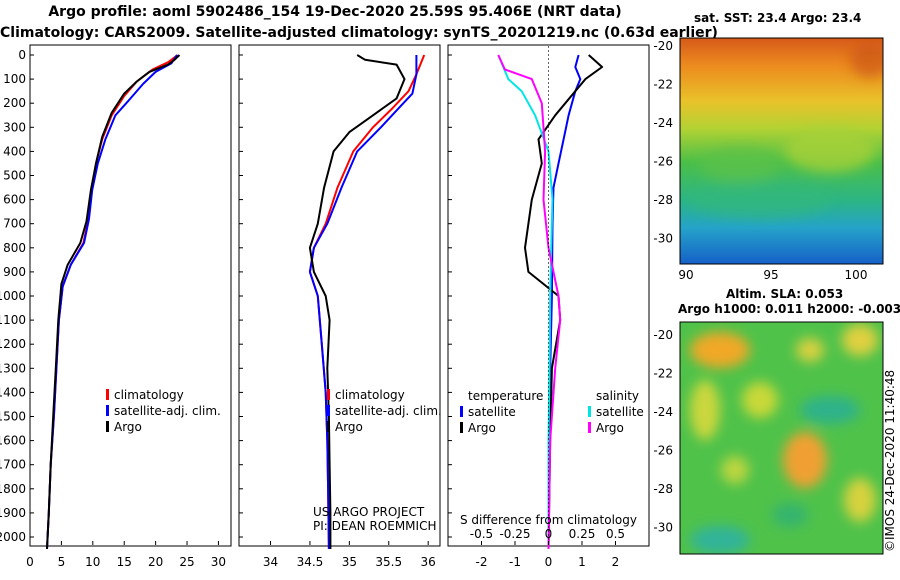 The width and height of the screenshot is (900, 580). I want to click on difference-top-axis-label: S difference from climatology, so click(548, 520).